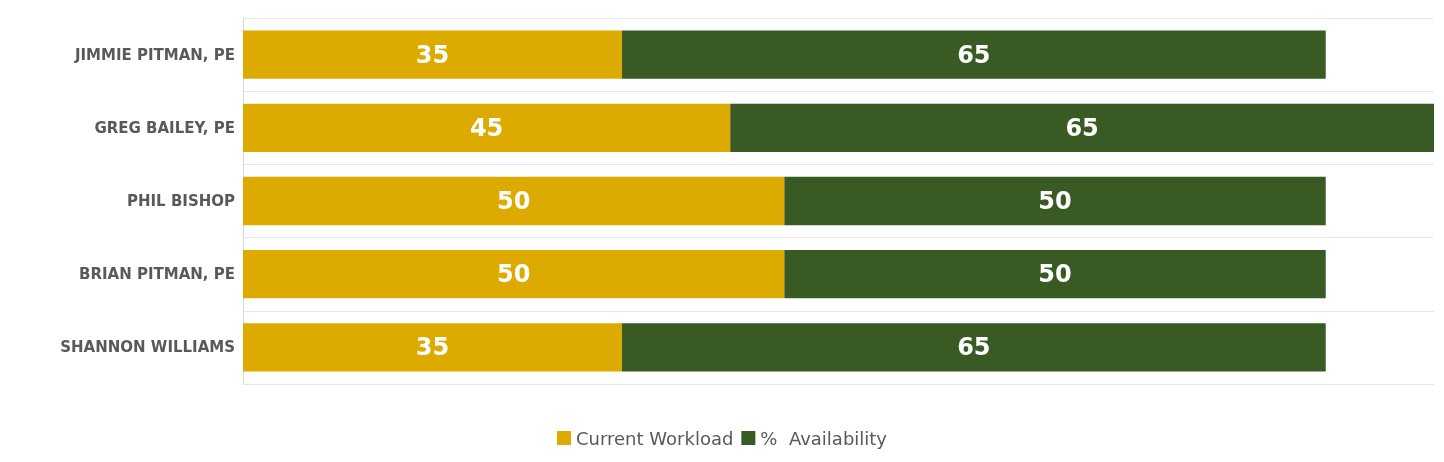 This screenshot has height=462, width=1444. I want to click on legend-label: Current Workload, so click(654, 438).